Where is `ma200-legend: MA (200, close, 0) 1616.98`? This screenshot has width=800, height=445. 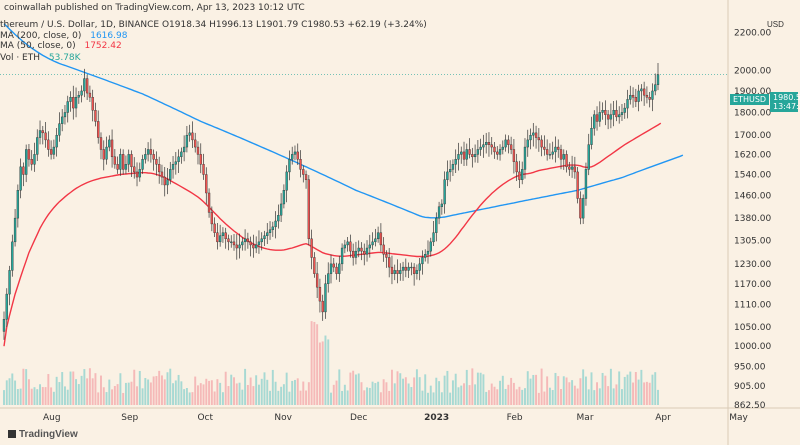 ma200-legend: MA (200, close, 0) 1616.98 is located at coordinates (63, 36).